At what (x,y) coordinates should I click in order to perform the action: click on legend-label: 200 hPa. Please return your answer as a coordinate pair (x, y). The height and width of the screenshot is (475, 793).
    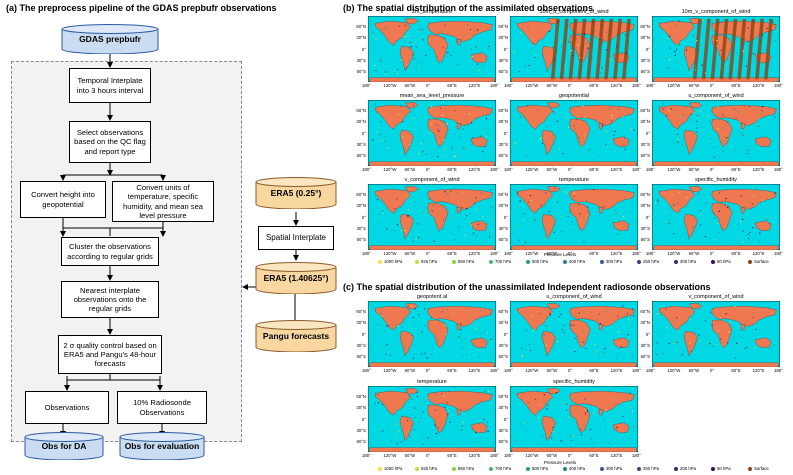
    Looking at the image, I should click on (688, 468).